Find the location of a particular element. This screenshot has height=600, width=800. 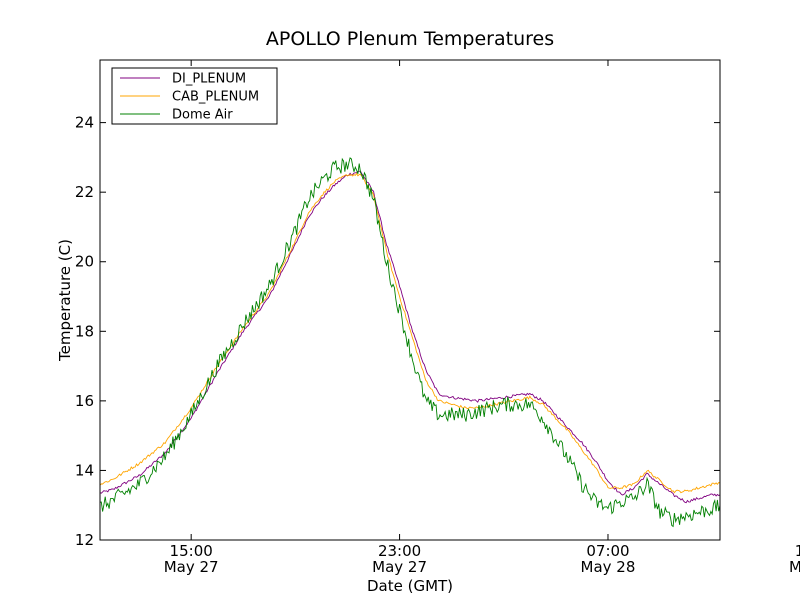

legend: DI_PLENUM CAB_PLENUM Dome Air is located at coordinates (194, 96).